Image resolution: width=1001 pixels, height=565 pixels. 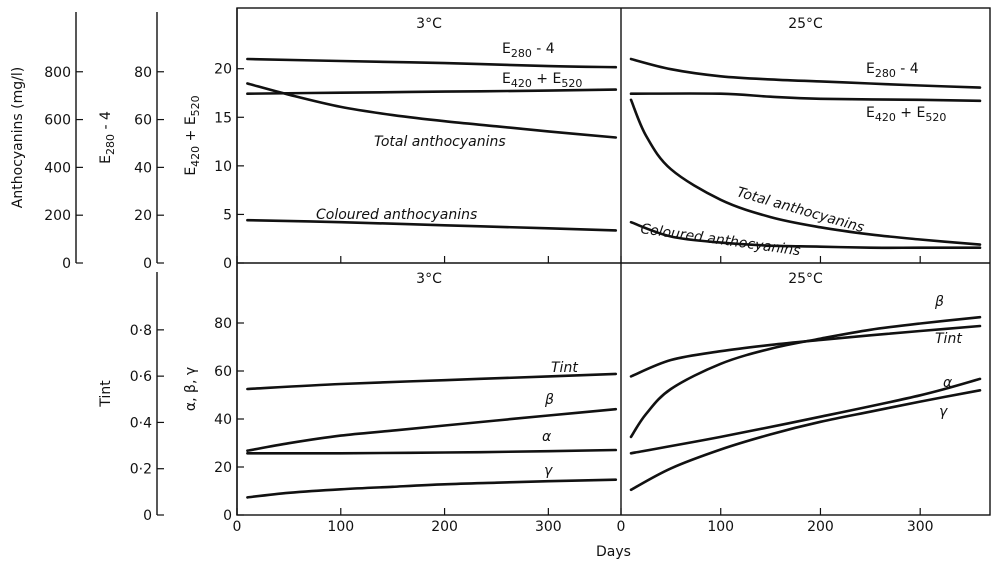 I want to click on y-axis-e420-e520: 0 5 10 15 20 E420 + E520, so click(x=213, y=140).